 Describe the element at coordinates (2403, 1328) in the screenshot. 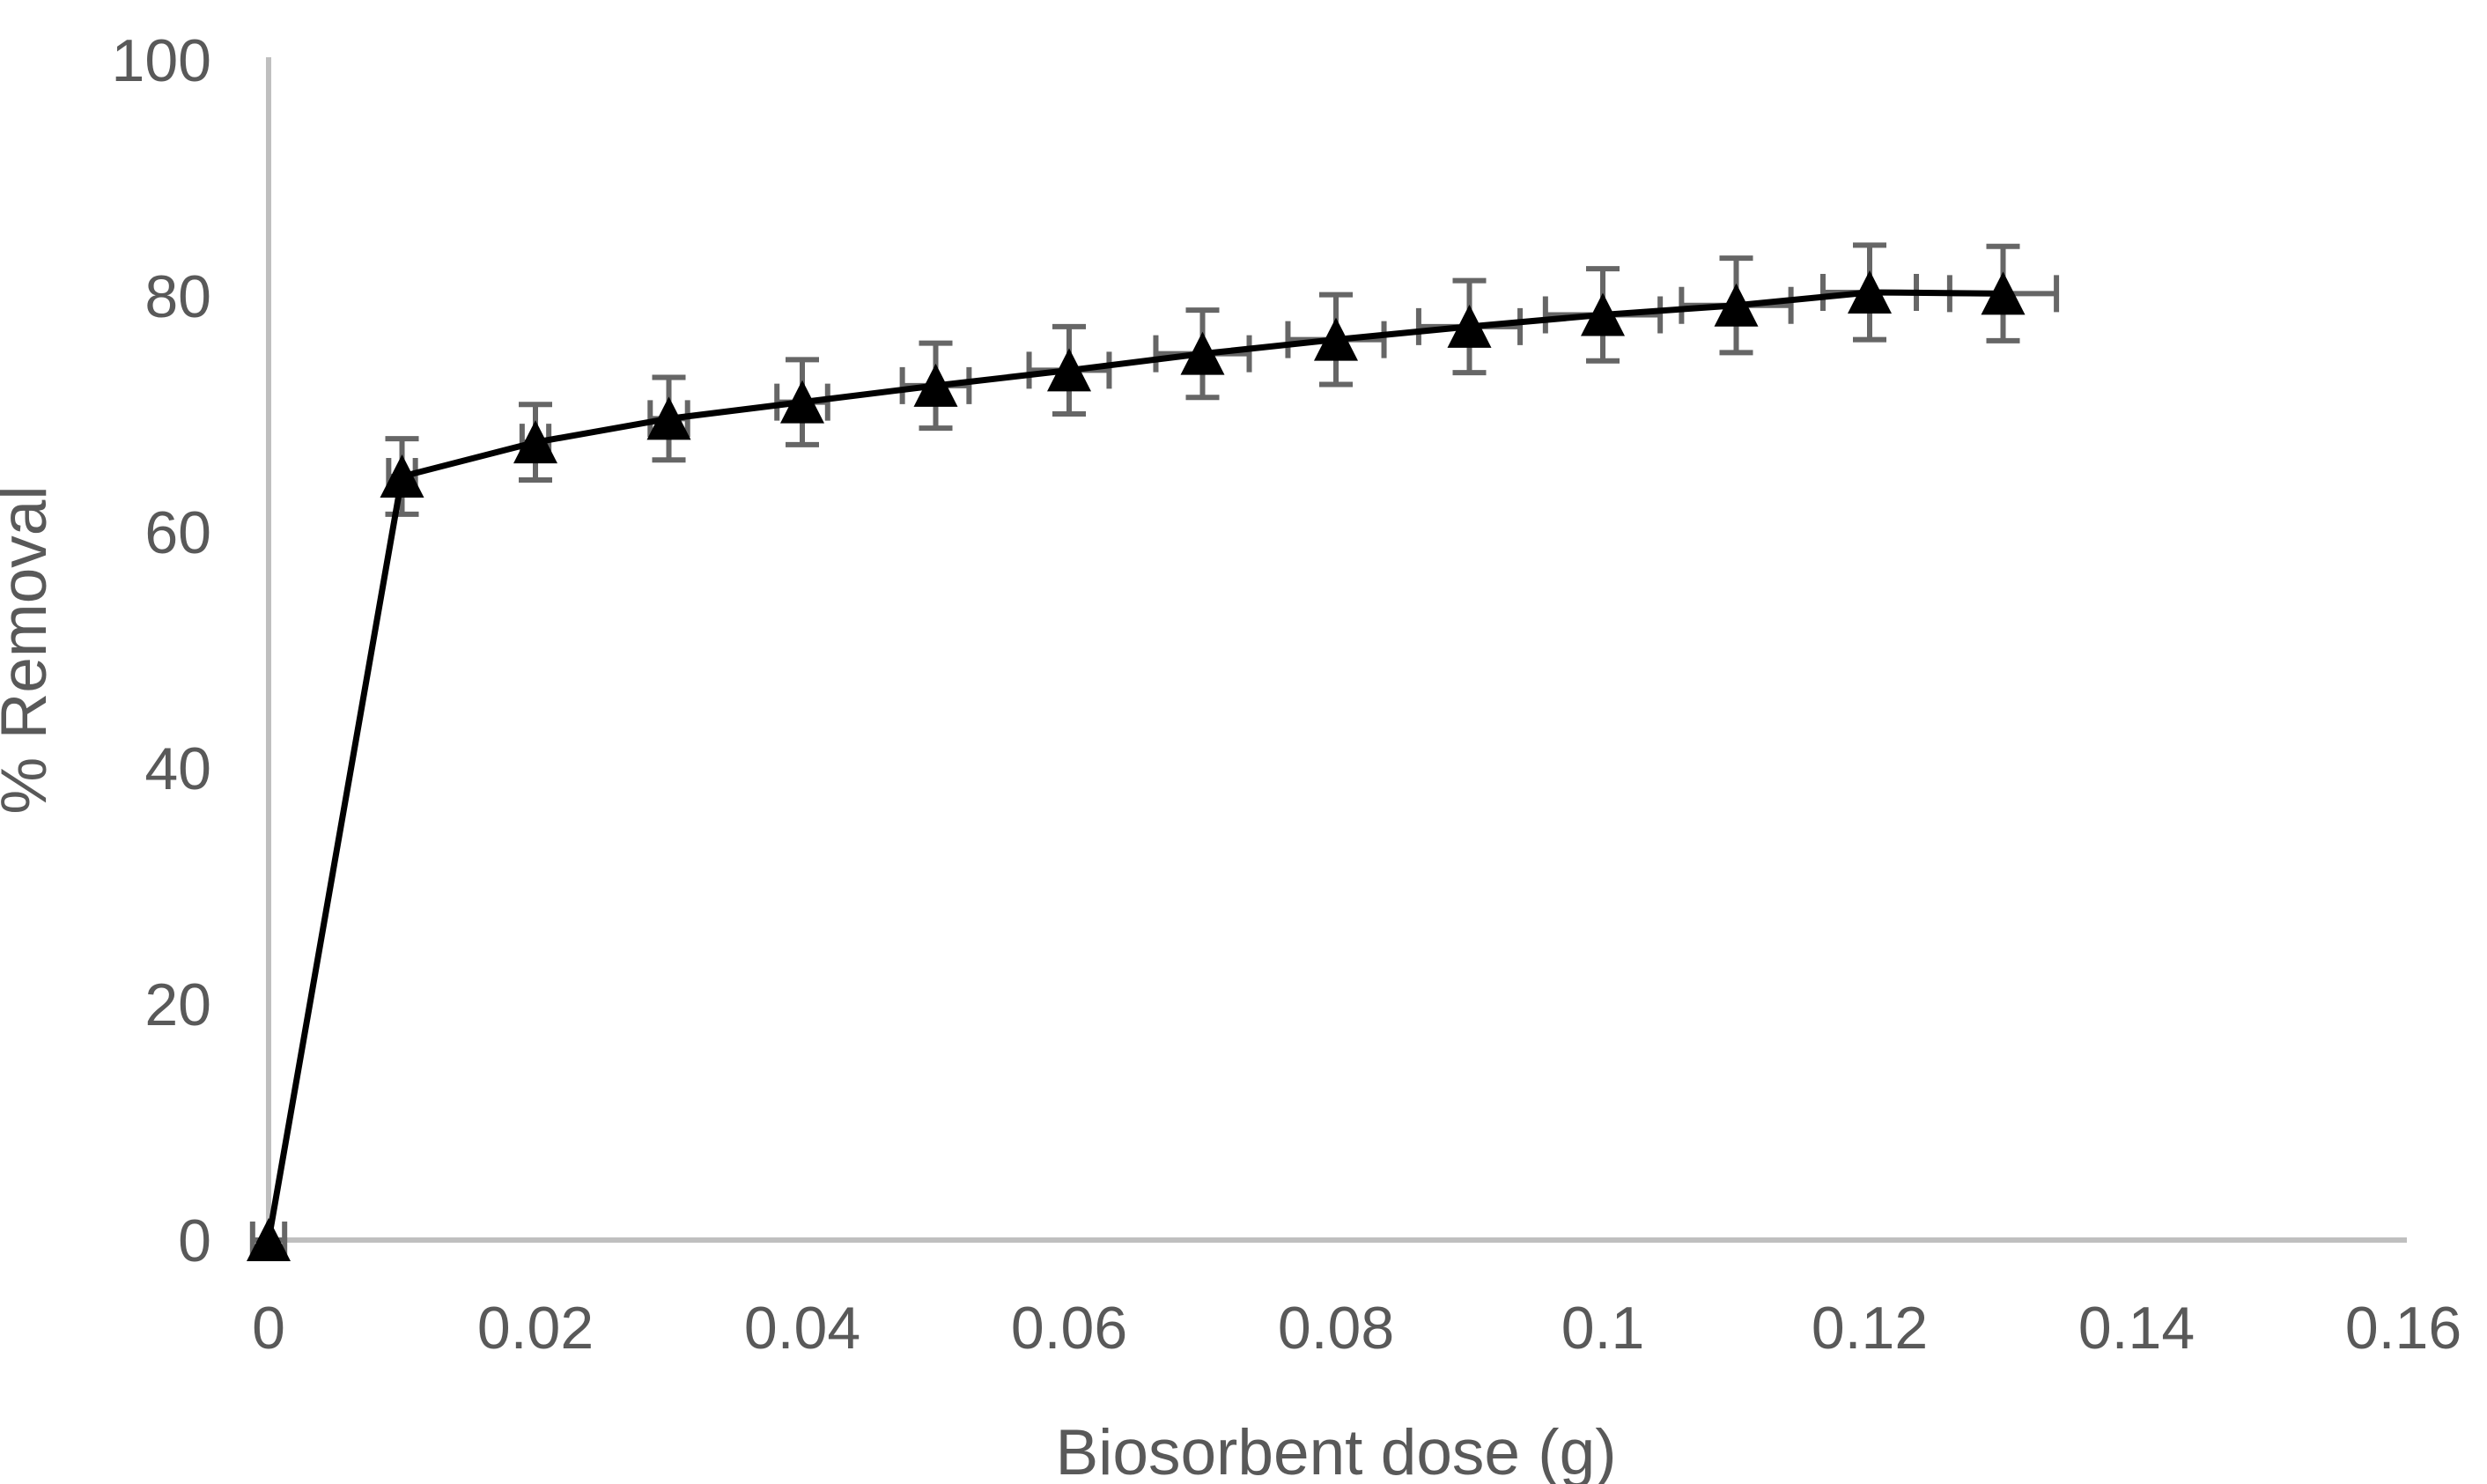

I see `x-tick-label: 0.16` at that location.